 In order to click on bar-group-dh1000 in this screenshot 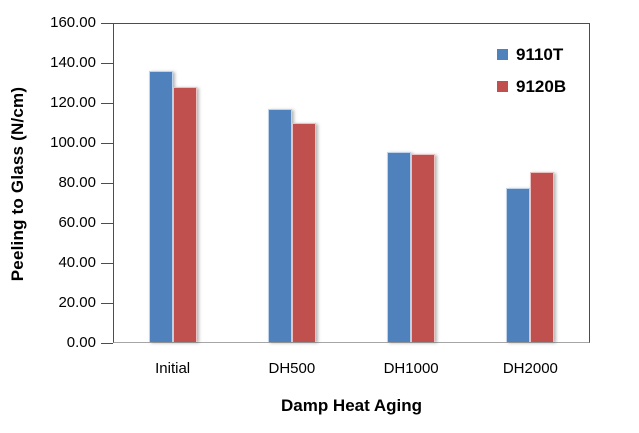, I will do `click(411, 183)`.